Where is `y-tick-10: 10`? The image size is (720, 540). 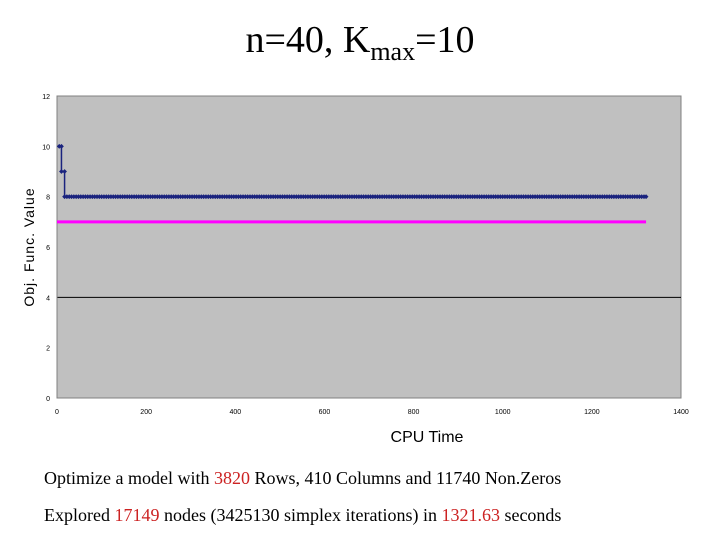 y-tick-10: 10 is located at coordinates (46, 147).